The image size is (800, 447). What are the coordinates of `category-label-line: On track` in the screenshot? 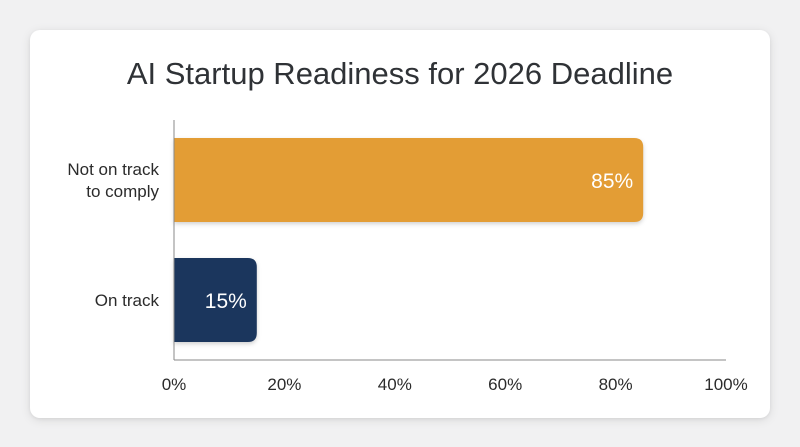 It's located at (127, 300).